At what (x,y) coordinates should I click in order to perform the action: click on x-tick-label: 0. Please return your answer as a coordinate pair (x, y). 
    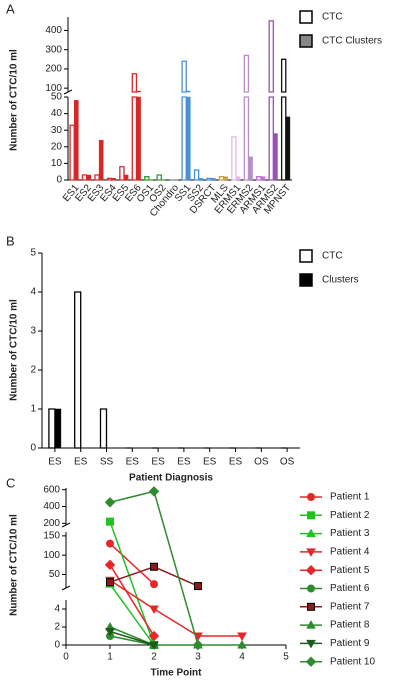
    Looking at the image, I should click on (66, 657).